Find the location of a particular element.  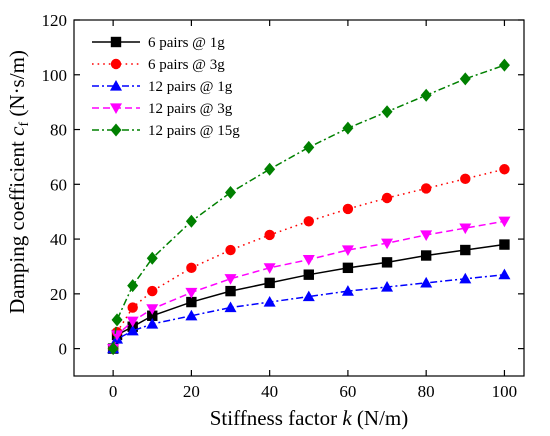

y-tick-label: 60 is located at coordinates (58, 184).